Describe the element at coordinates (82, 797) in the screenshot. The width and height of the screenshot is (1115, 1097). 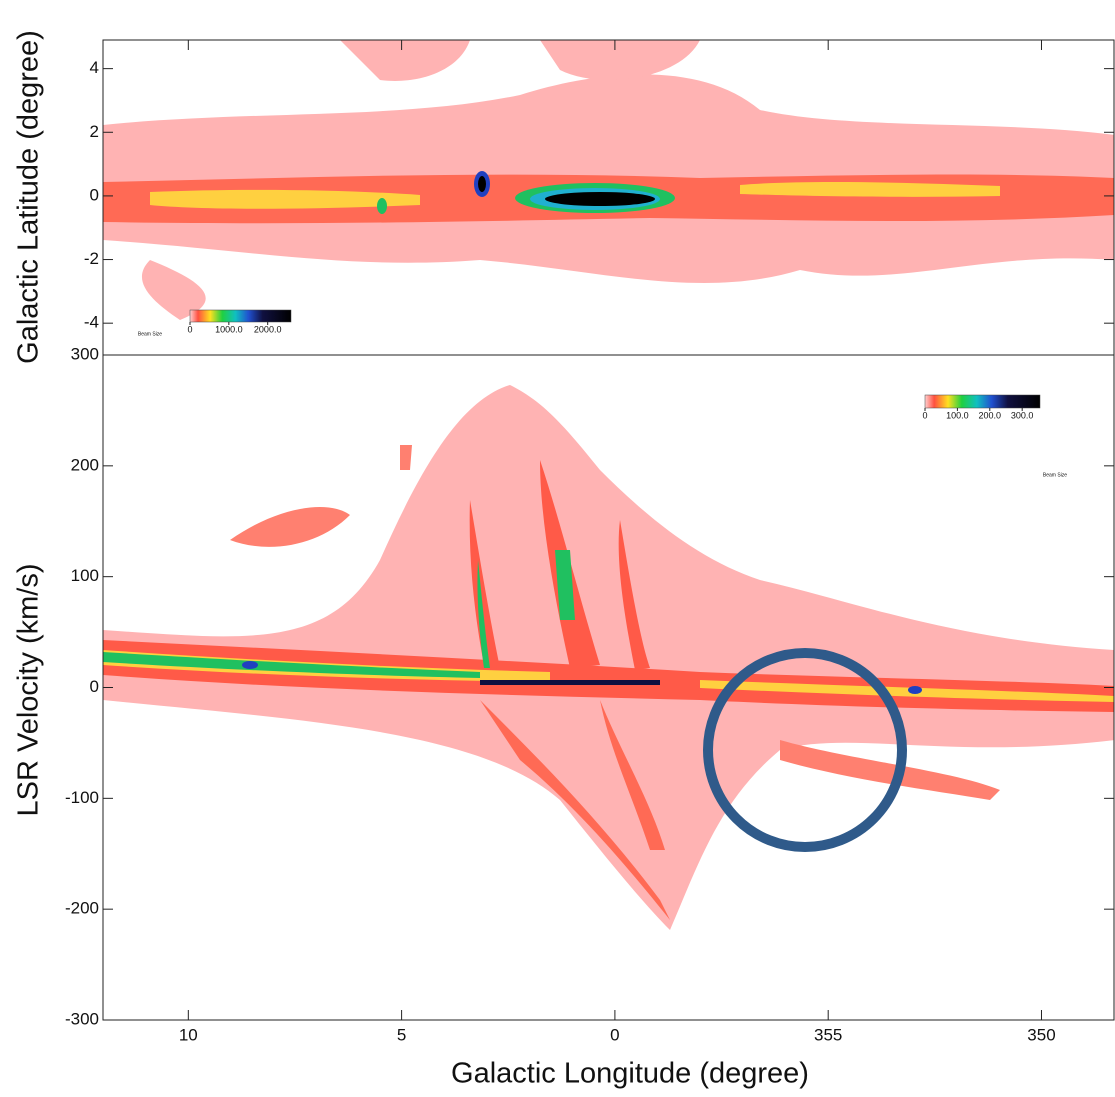
I see `y-tick-label: -100` at that location.